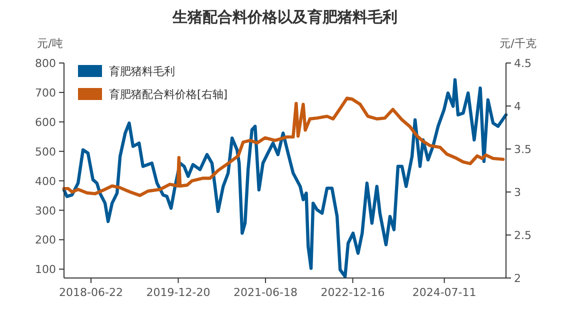 The width and height of the screenshot is (570, 326). Describe the element at coordinates (517, 106) in the screenshot. I see `y2-tick-label: 4` at that location.